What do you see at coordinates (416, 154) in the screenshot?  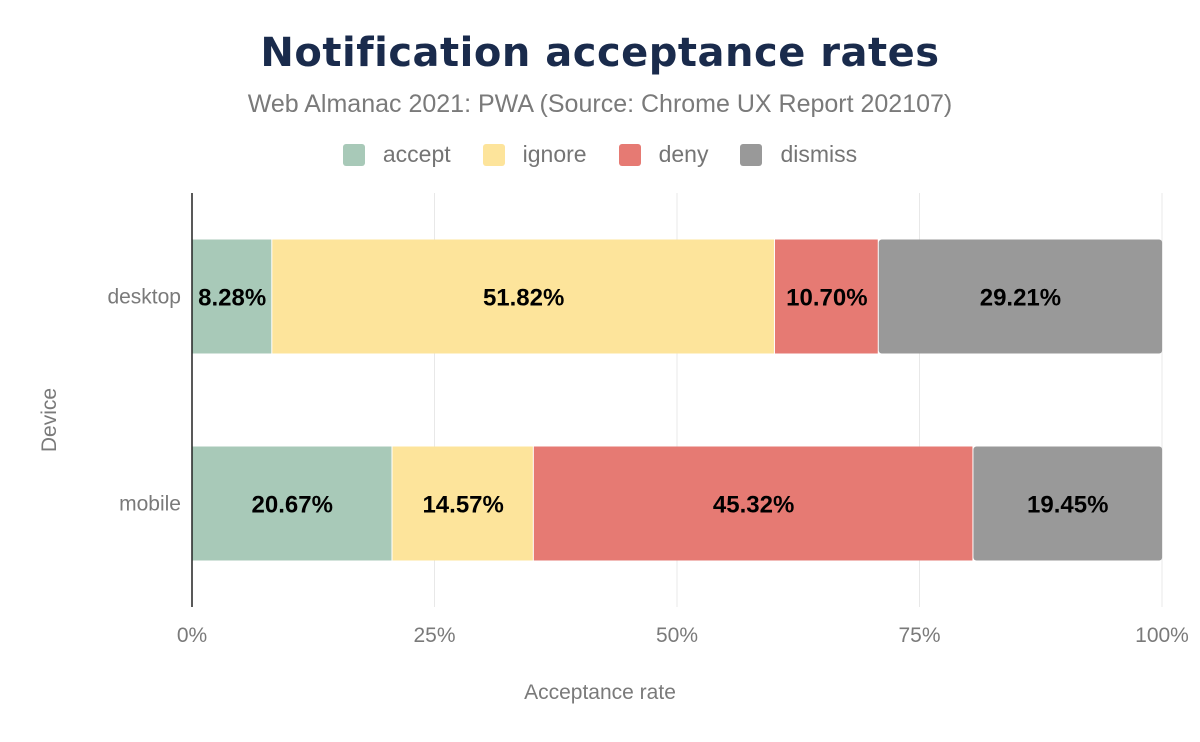 I see `legend-label: accept` at bounding box center [416, 154].